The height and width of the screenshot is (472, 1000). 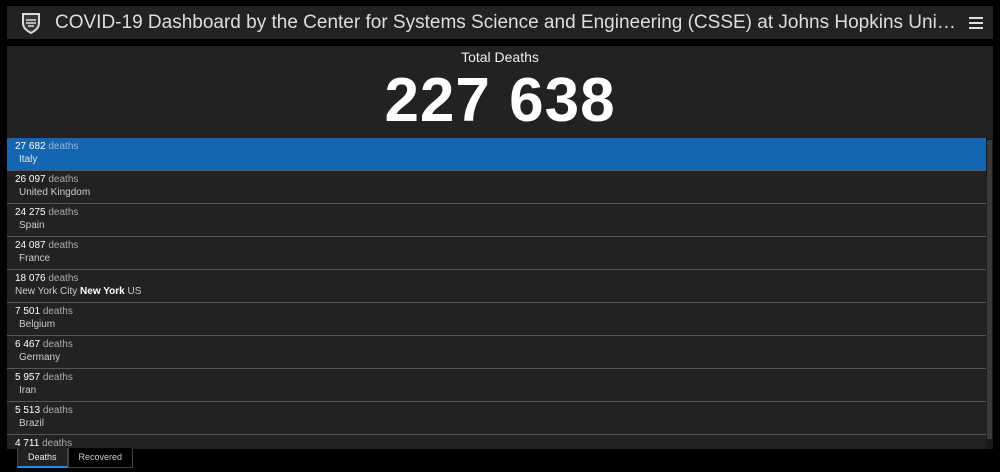 What do you see at coordinates (30, 278) in the screenshot?
I see `death-count: 18 076` at bounding box center [30, 278].